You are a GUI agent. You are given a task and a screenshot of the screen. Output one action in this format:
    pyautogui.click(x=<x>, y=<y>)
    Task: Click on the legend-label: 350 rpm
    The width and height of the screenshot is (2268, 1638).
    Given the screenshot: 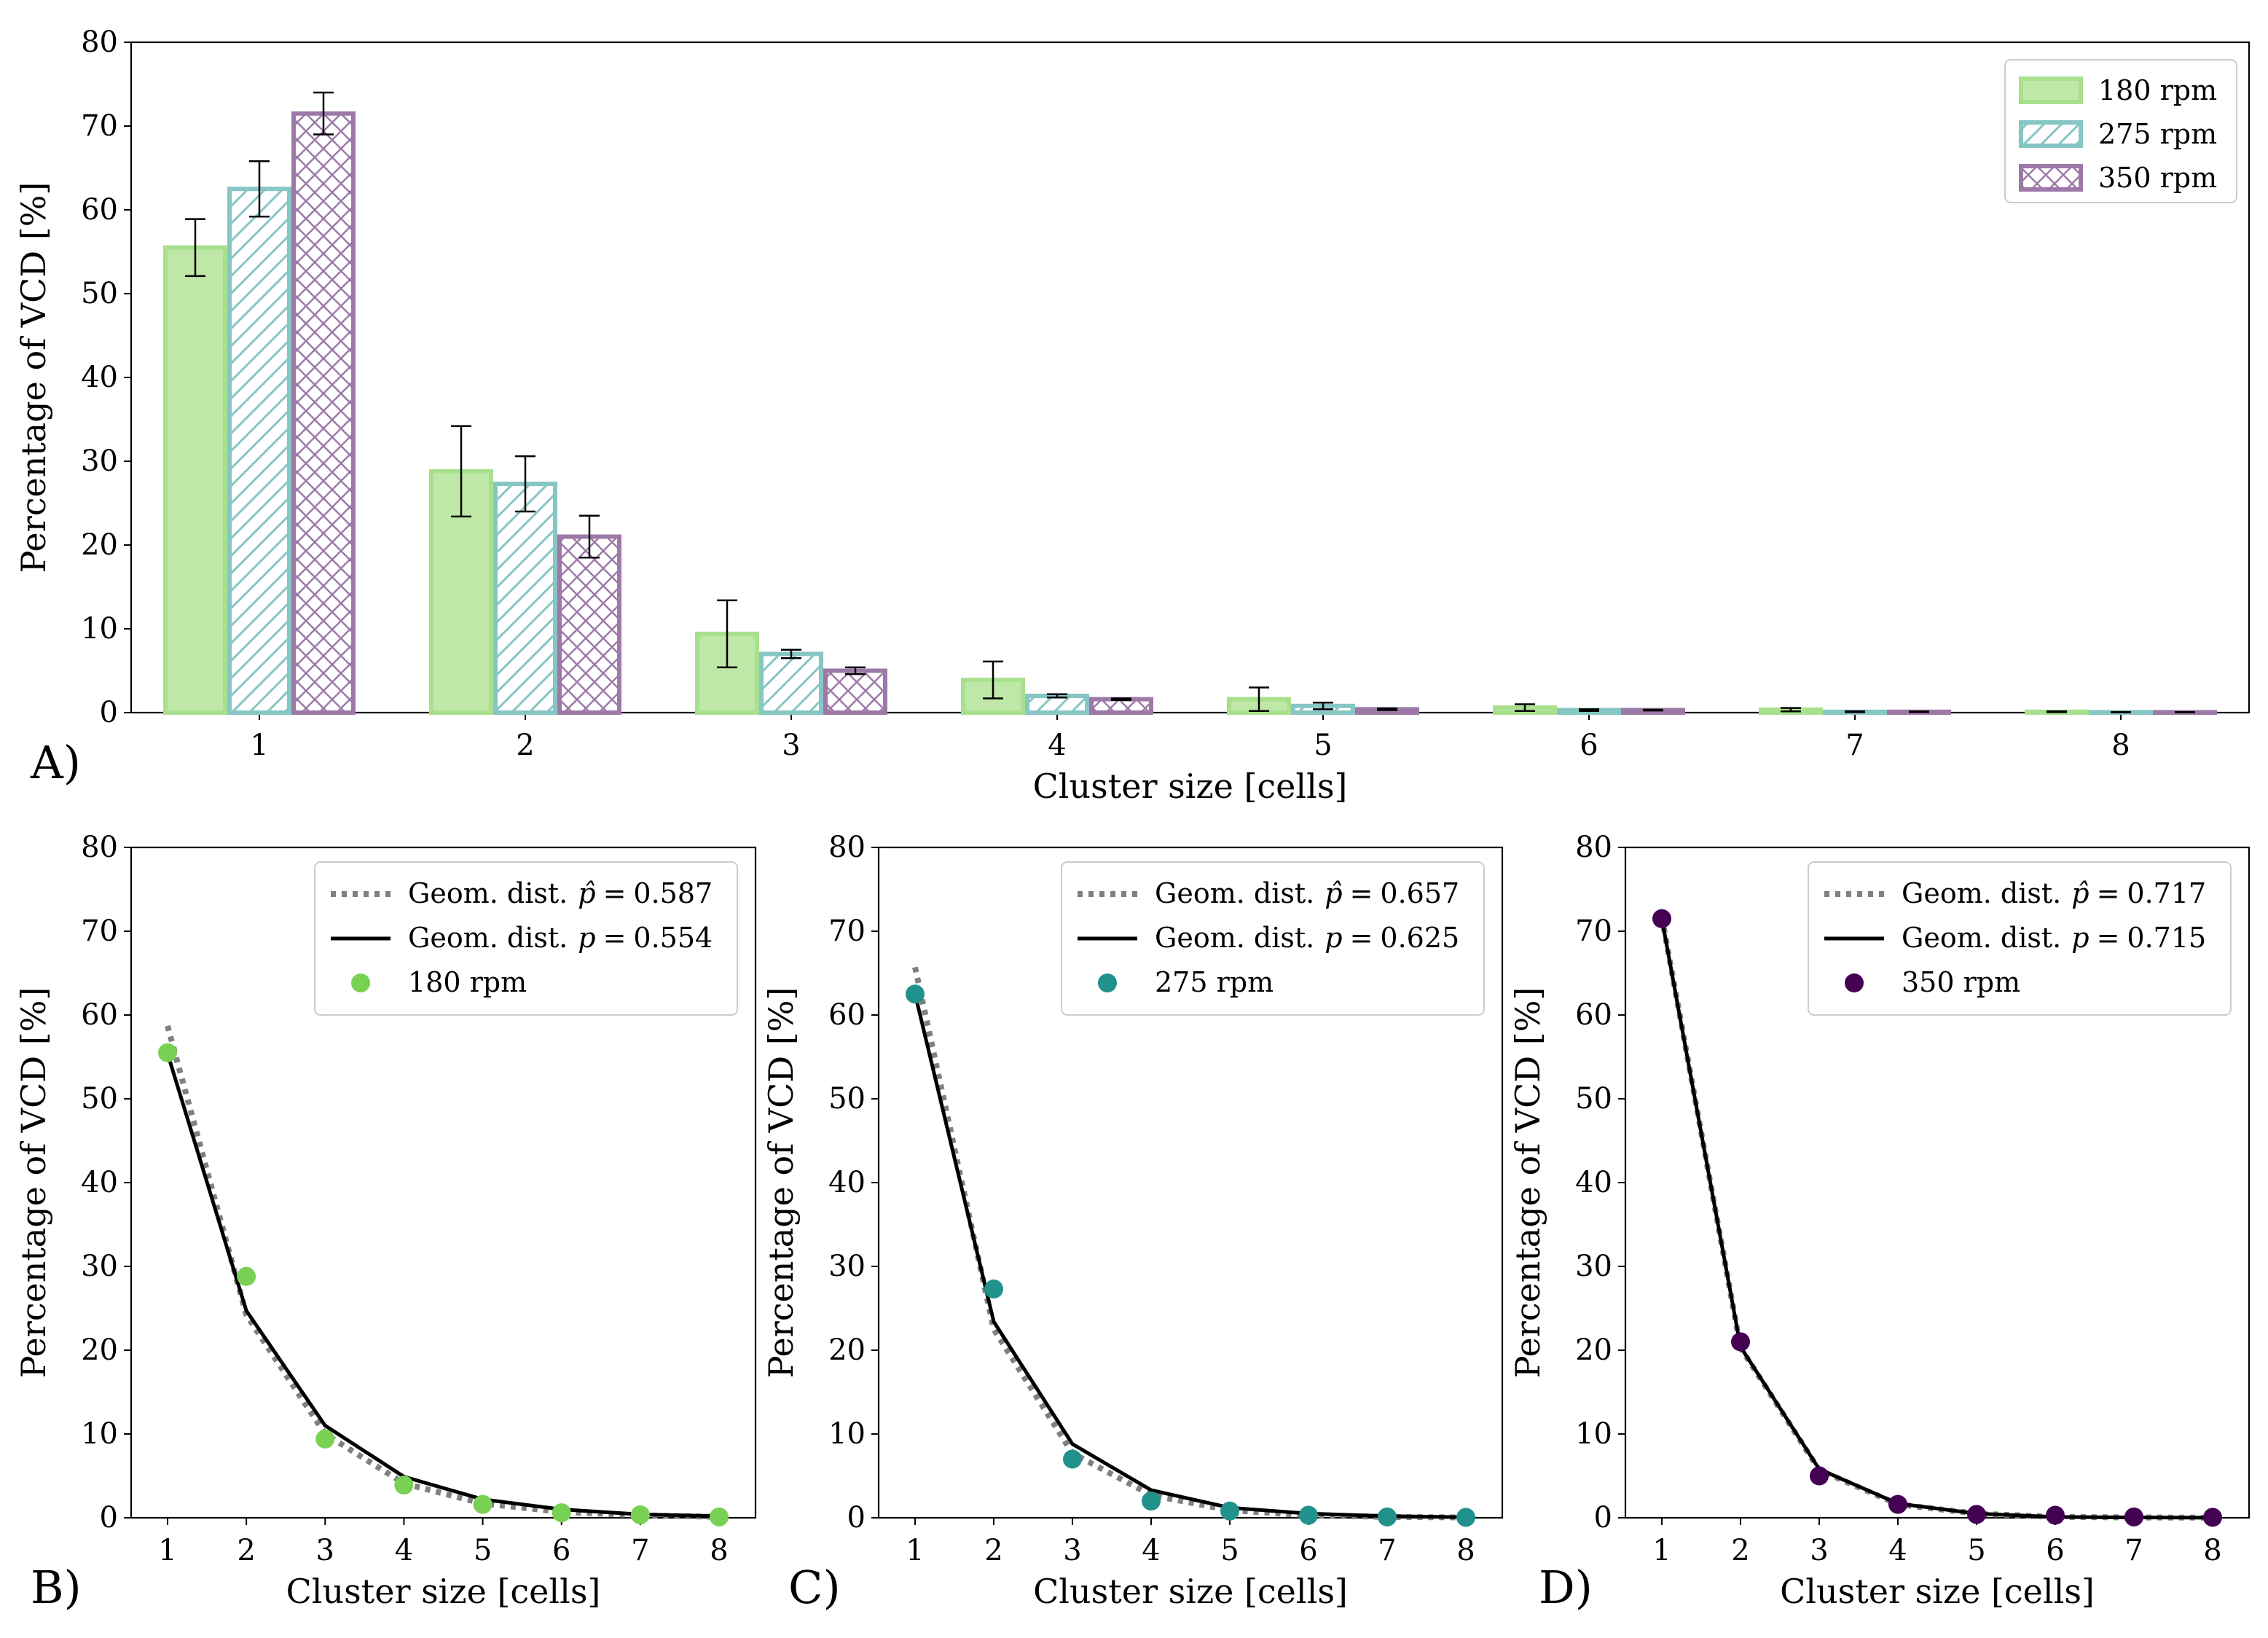 What is the action you would take?
    pyautogui.click(x=2157, y=178)
    